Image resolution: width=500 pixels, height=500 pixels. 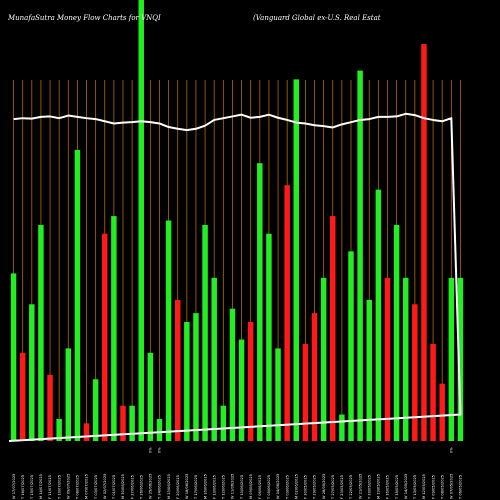 What do you see at coordinates (315, 487) in the screenshot?
I see `x-tick-label: T 29/05/2025` at bounding box center [315, 487].